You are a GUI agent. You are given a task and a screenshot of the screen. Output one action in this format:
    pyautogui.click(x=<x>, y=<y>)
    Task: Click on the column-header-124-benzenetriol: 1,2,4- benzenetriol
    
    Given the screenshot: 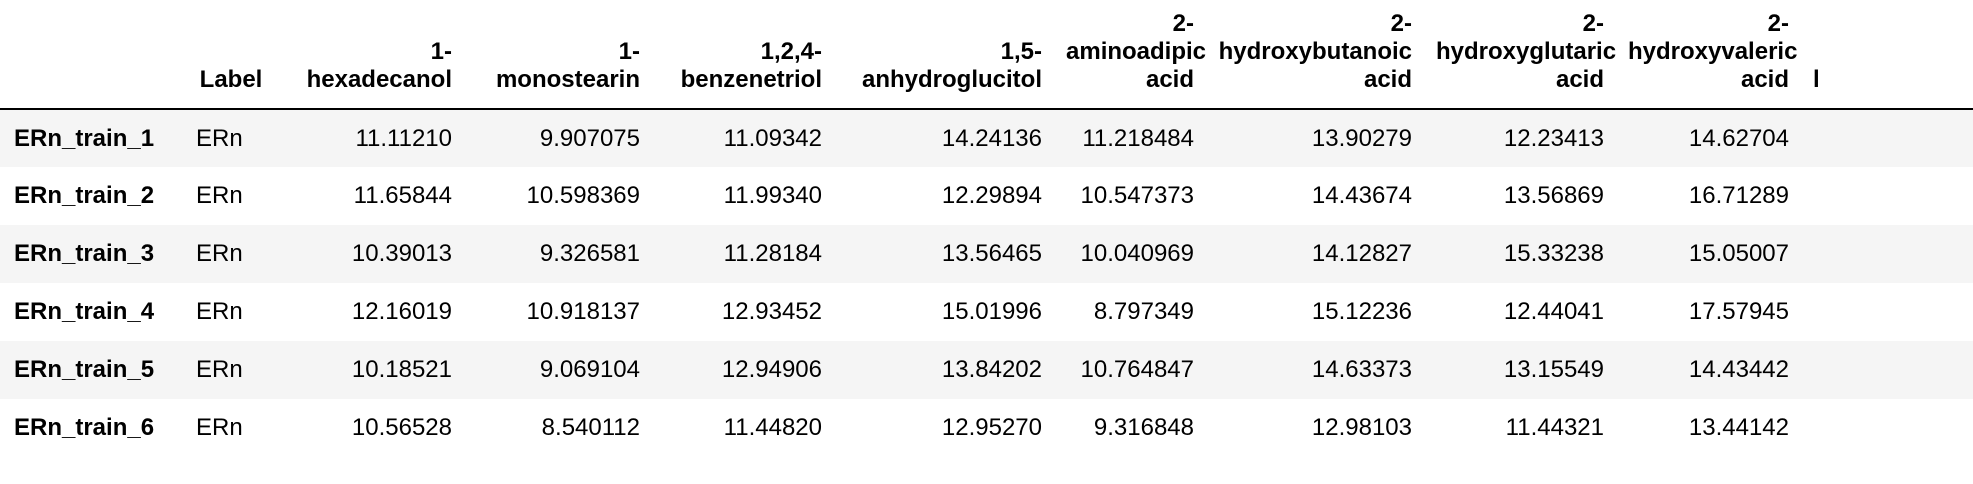 What is the action you would take?
    pyautogui.click(x=743, y=55)
    